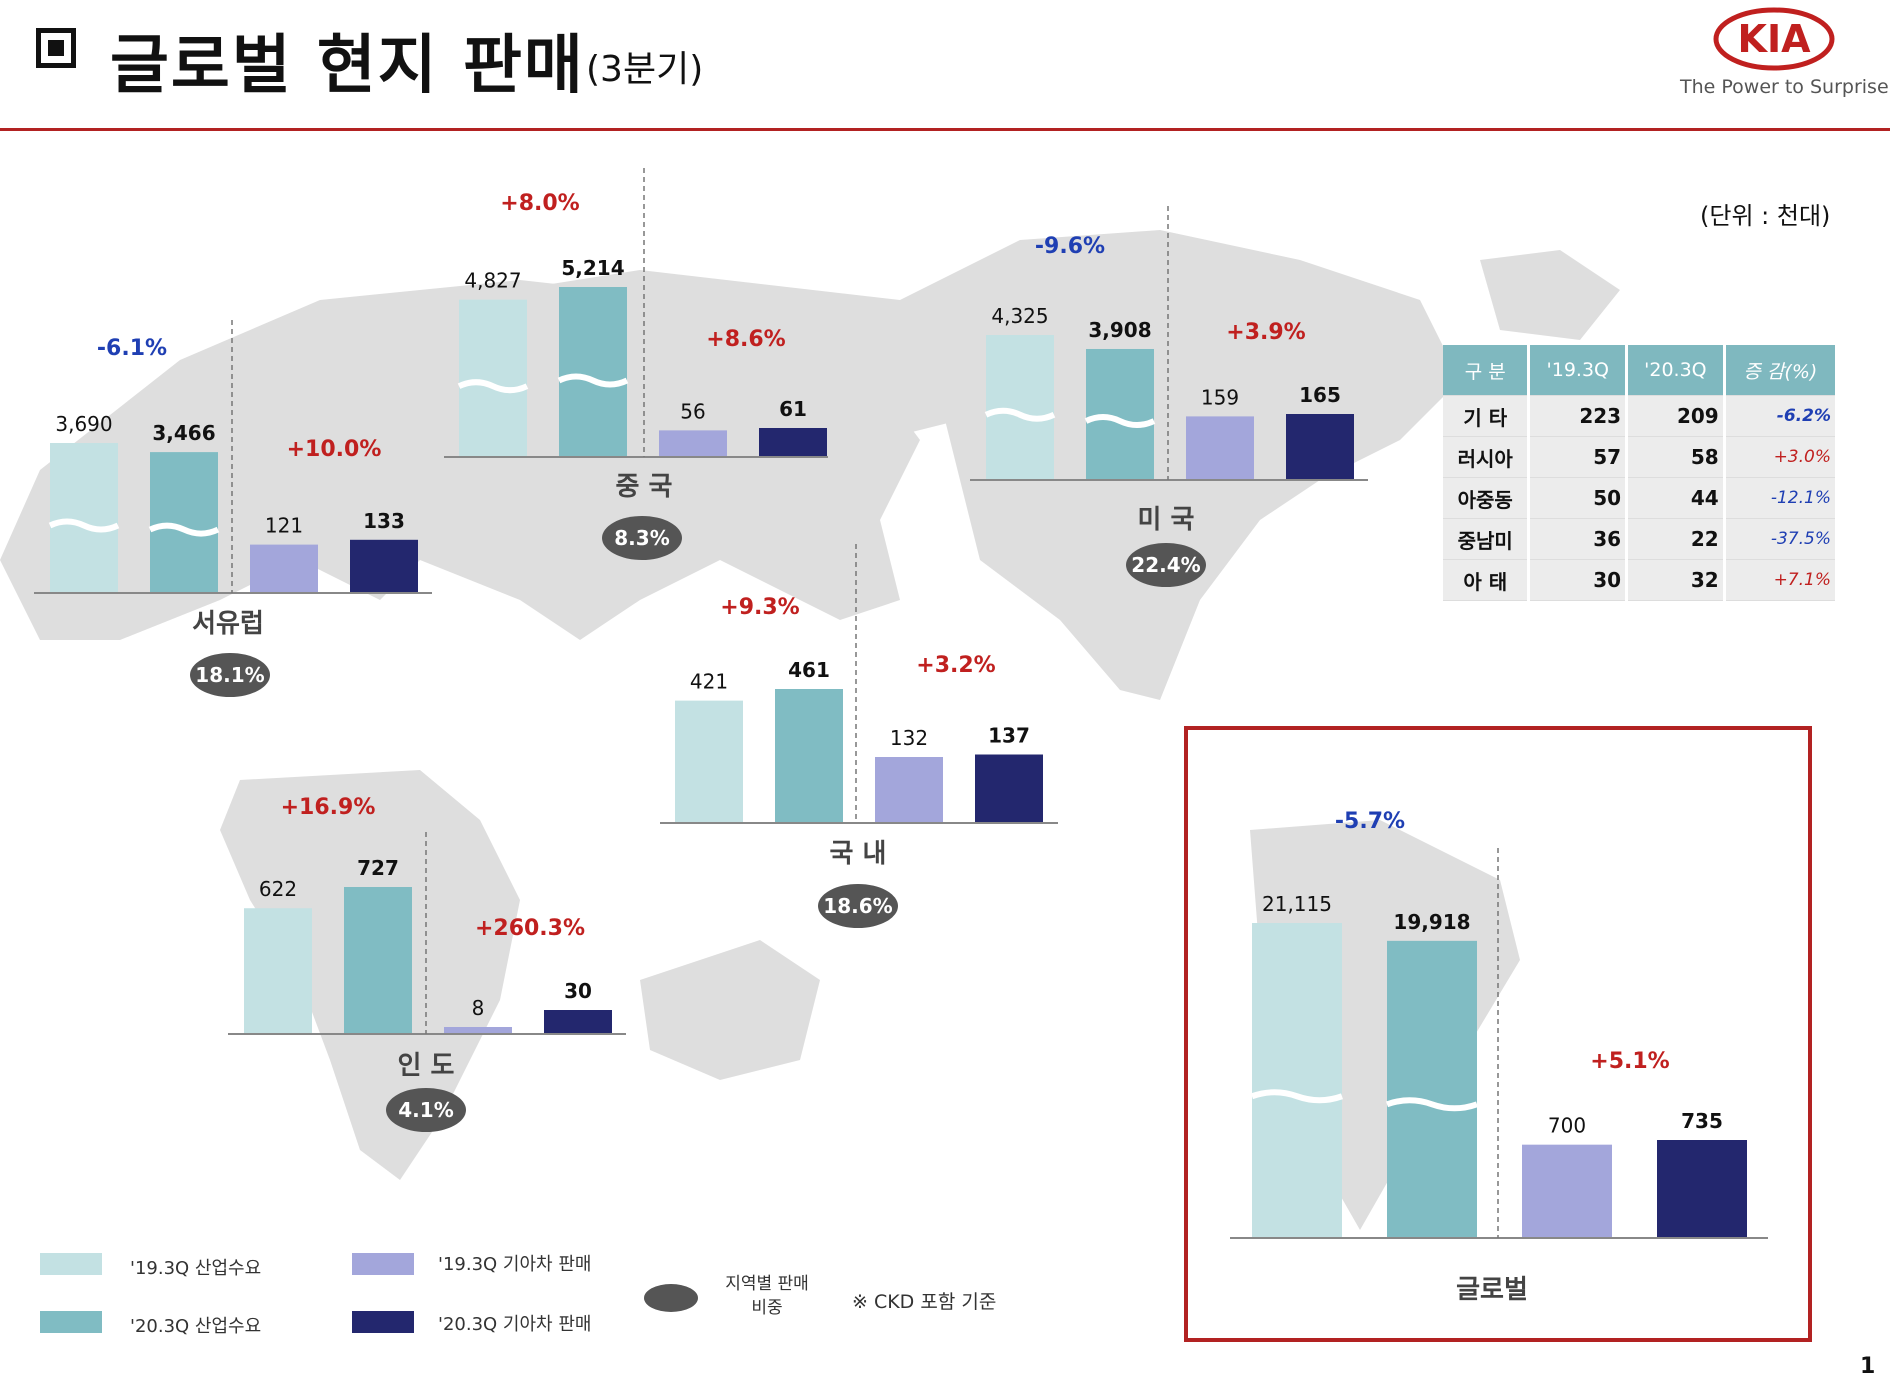 This screenshot has width=1890, height=1384. I want to click on data-label: 3,466, so click(183, 433).